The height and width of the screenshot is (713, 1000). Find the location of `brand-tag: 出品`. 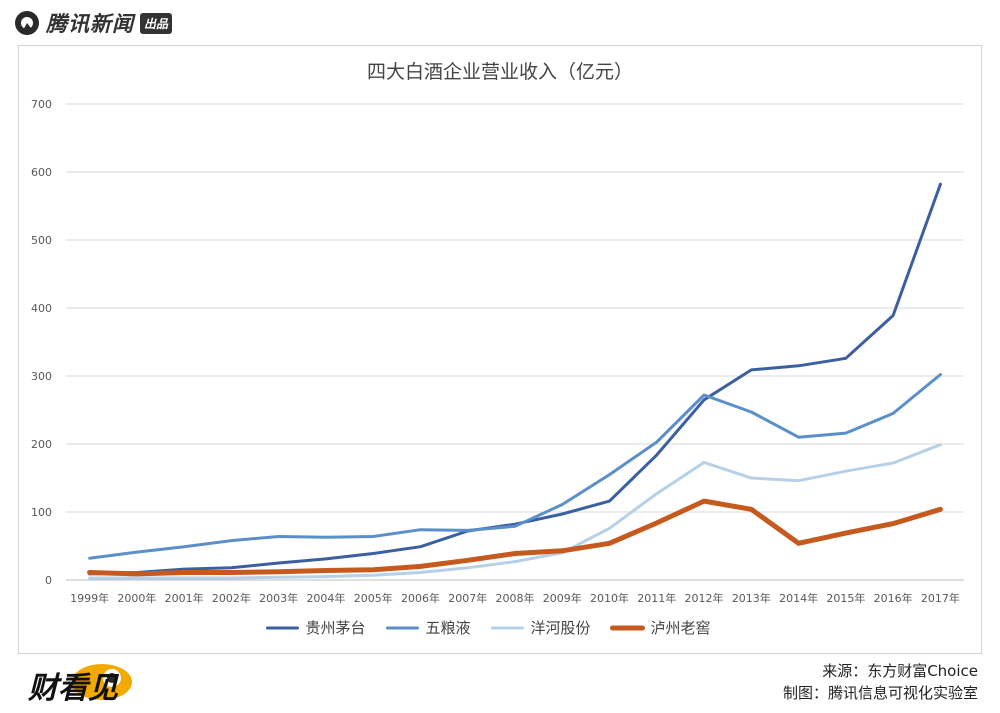

brand-tag: 出品 is located at coordinates (156, 23).